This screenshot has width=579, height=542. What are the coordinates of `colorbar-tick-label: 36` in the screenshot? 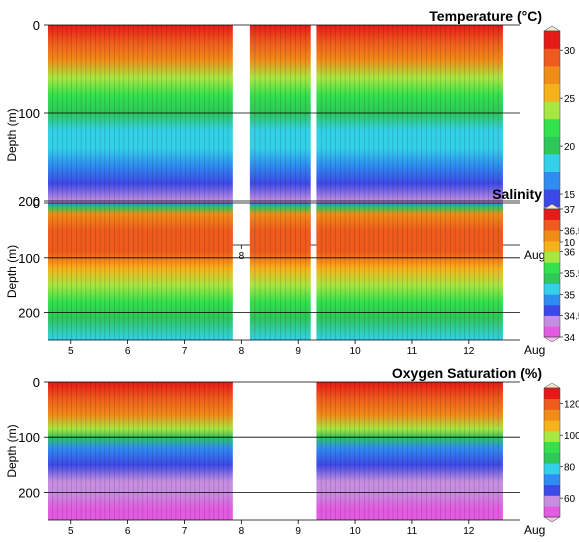 It's located at (570, 253).